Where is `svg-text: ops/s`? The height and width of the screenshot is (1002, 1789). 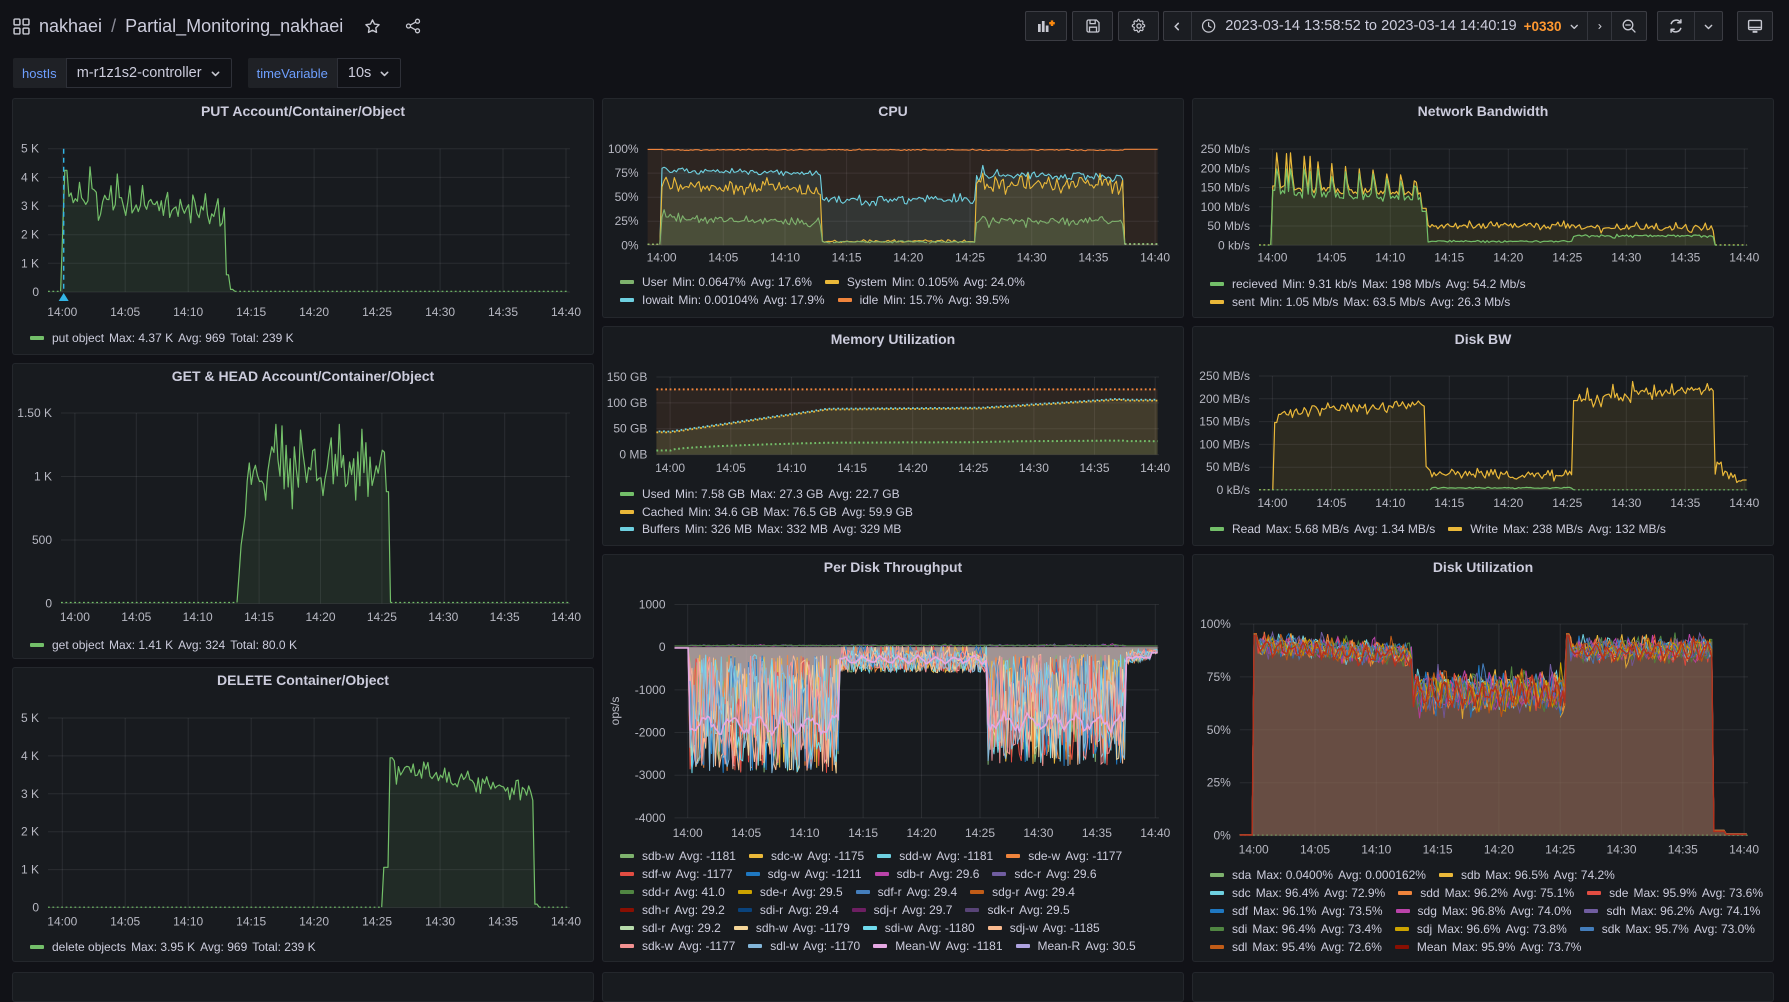 svg-text: ops/s is located at coordinates (615, 711).